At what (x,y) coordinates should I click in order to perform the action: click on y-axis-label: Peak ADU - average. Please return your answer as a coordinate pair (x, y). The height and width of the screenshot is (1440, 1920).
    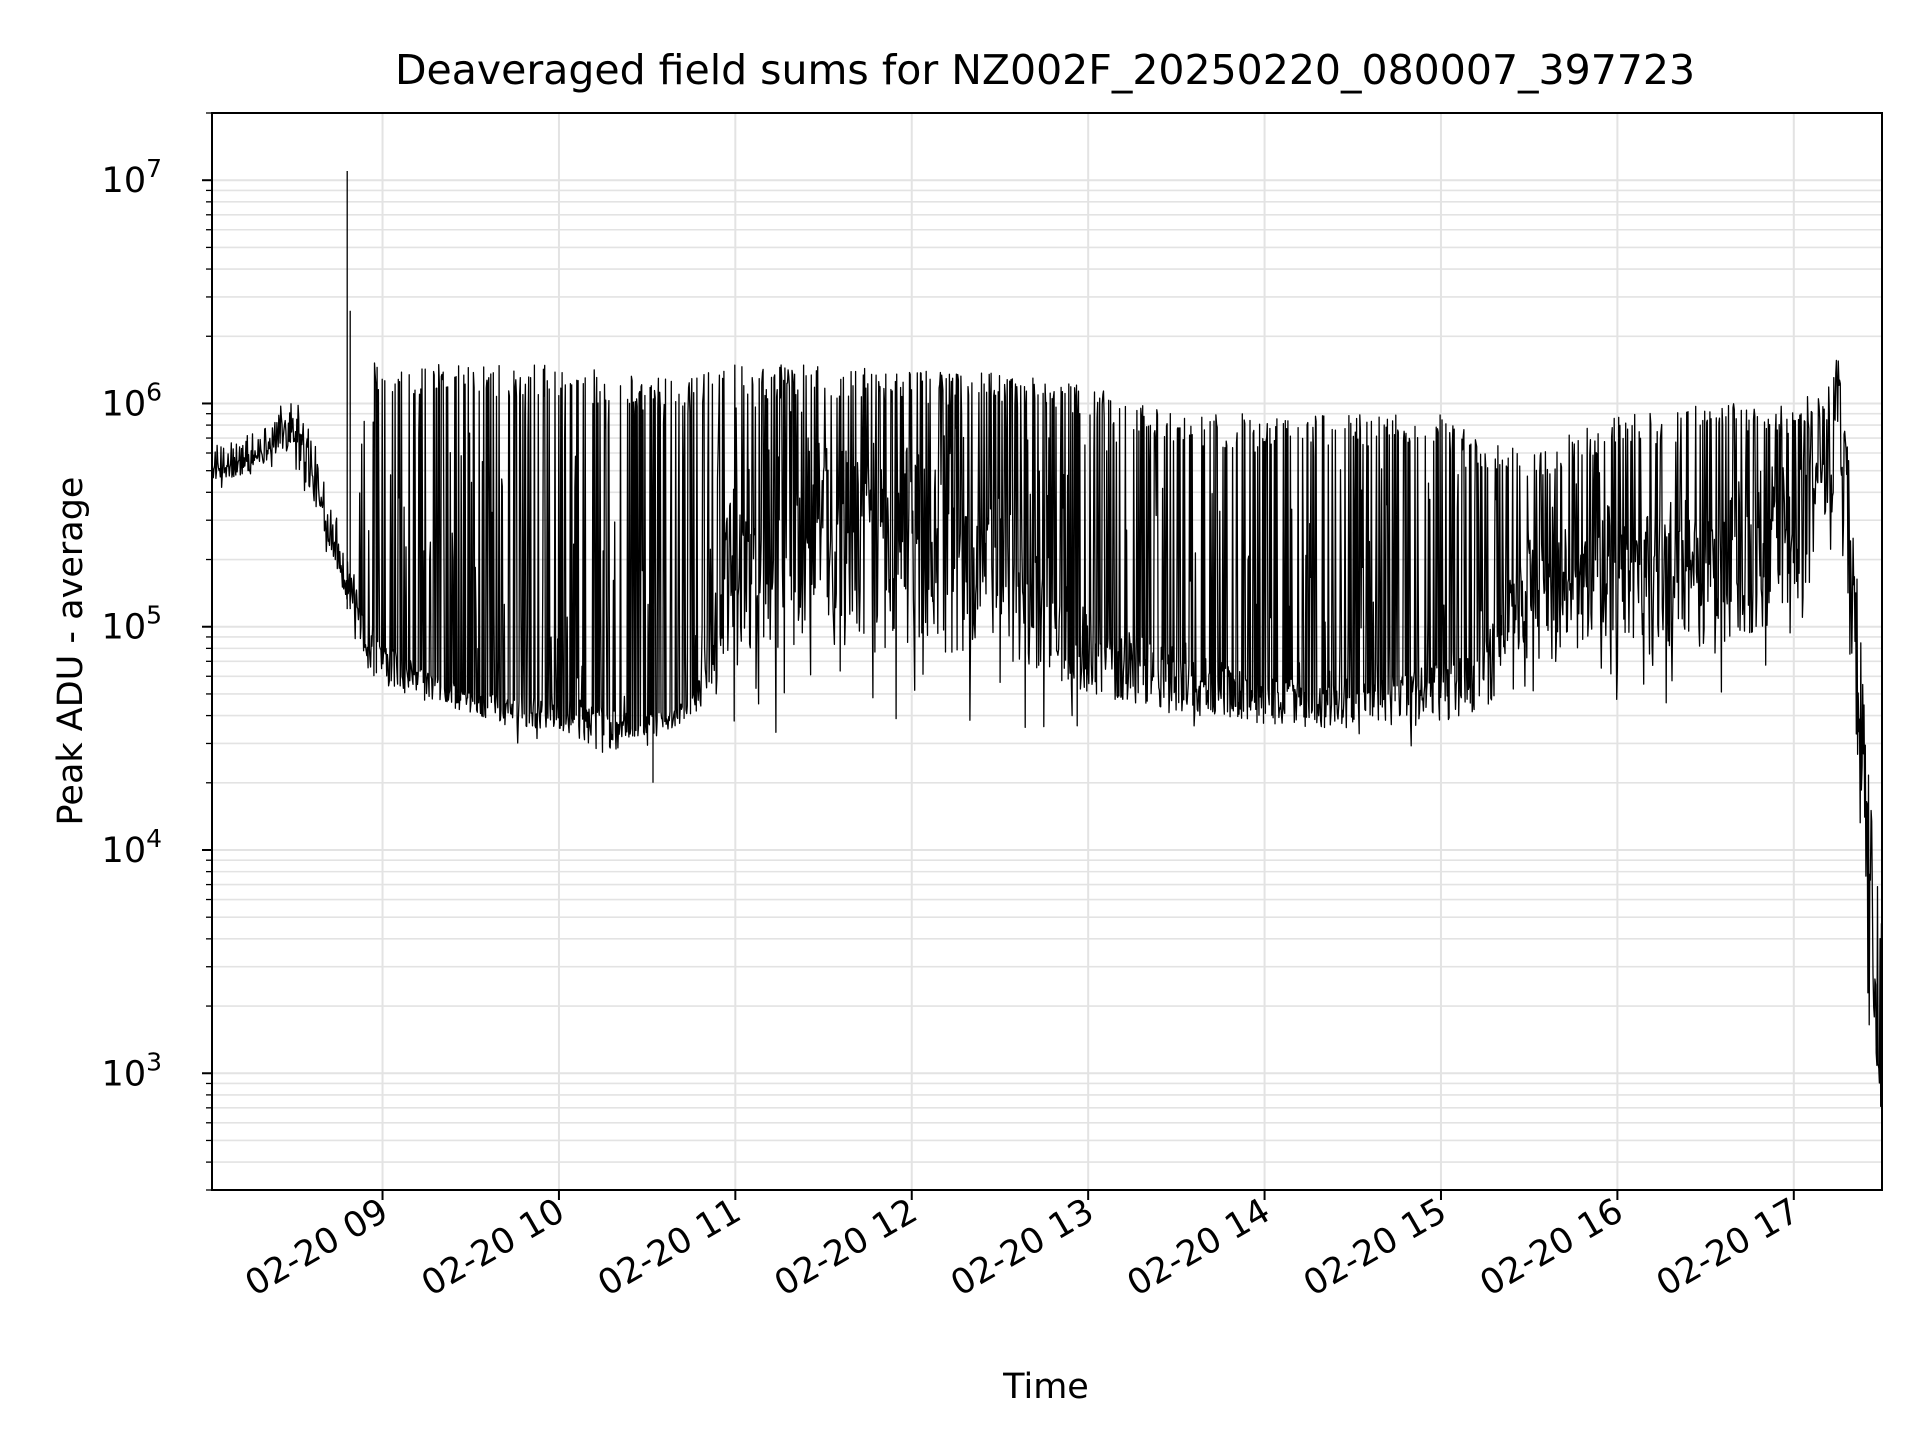
    Looking at the image, I should click on (71, 651).